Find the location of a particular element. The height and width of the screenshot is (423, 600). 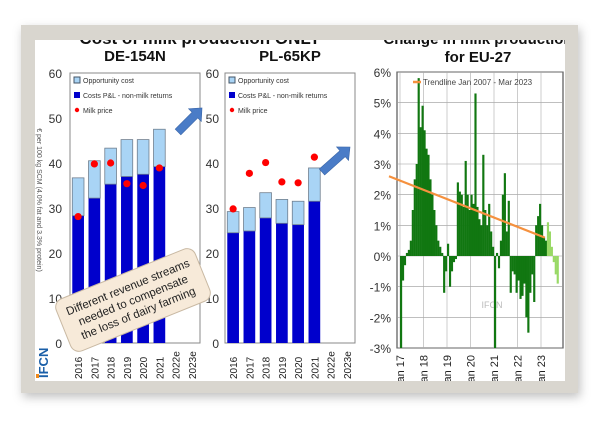

legend-label: Costs P&L - non-milk returns is located at coordinates (283, 96).